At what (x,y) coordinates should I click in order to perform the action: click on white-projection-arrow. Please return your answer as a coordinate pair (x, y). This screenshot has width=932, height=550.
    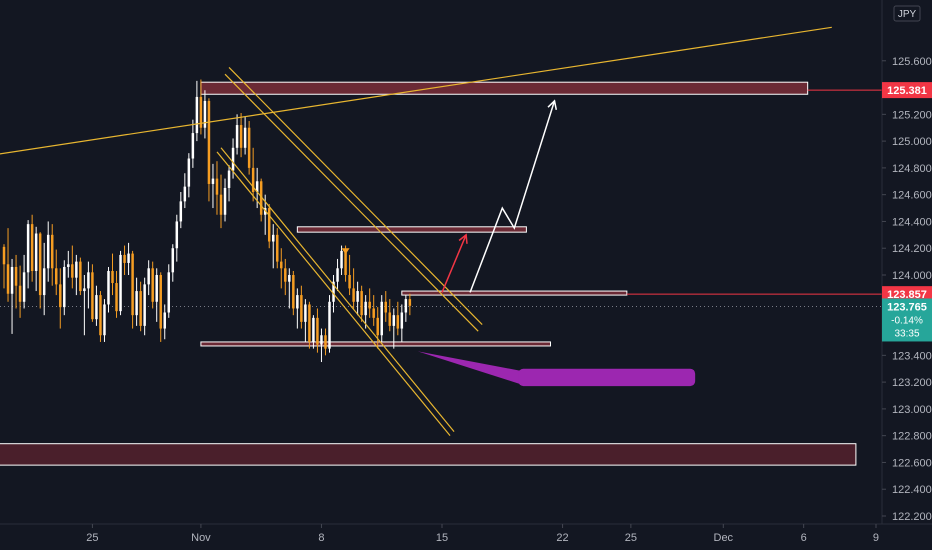
    Looking at the image, I should click on (512, 196).